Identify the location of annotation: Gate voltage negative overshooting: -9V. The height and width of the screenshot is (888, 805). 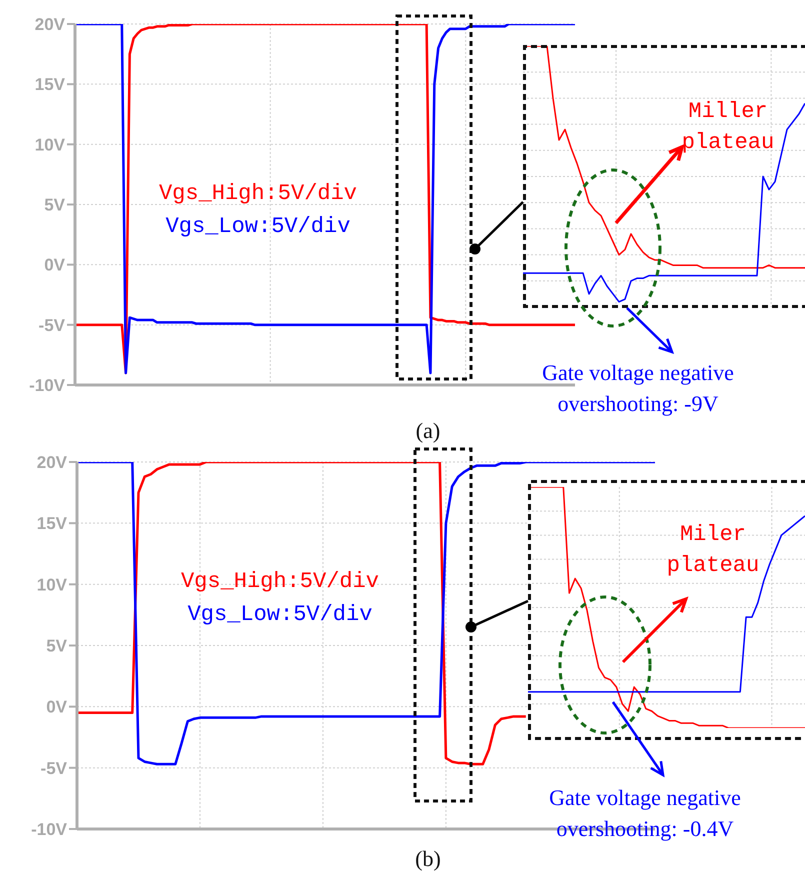
(638, 388).